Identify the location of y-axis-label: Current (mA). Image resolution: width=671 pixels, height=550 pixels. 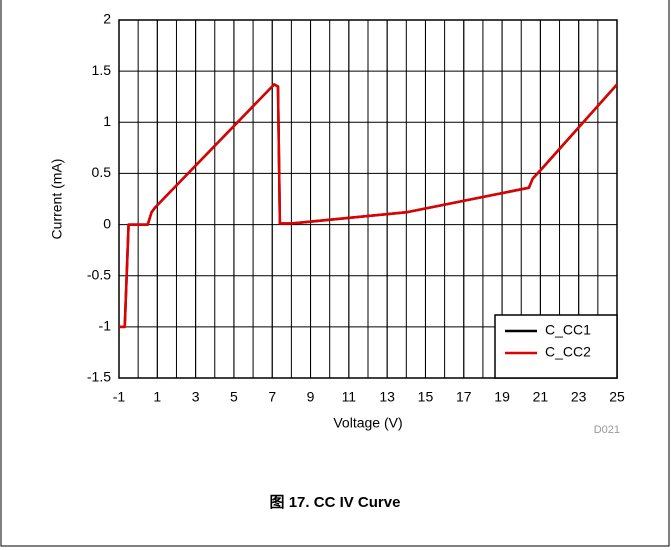
(57, 199).